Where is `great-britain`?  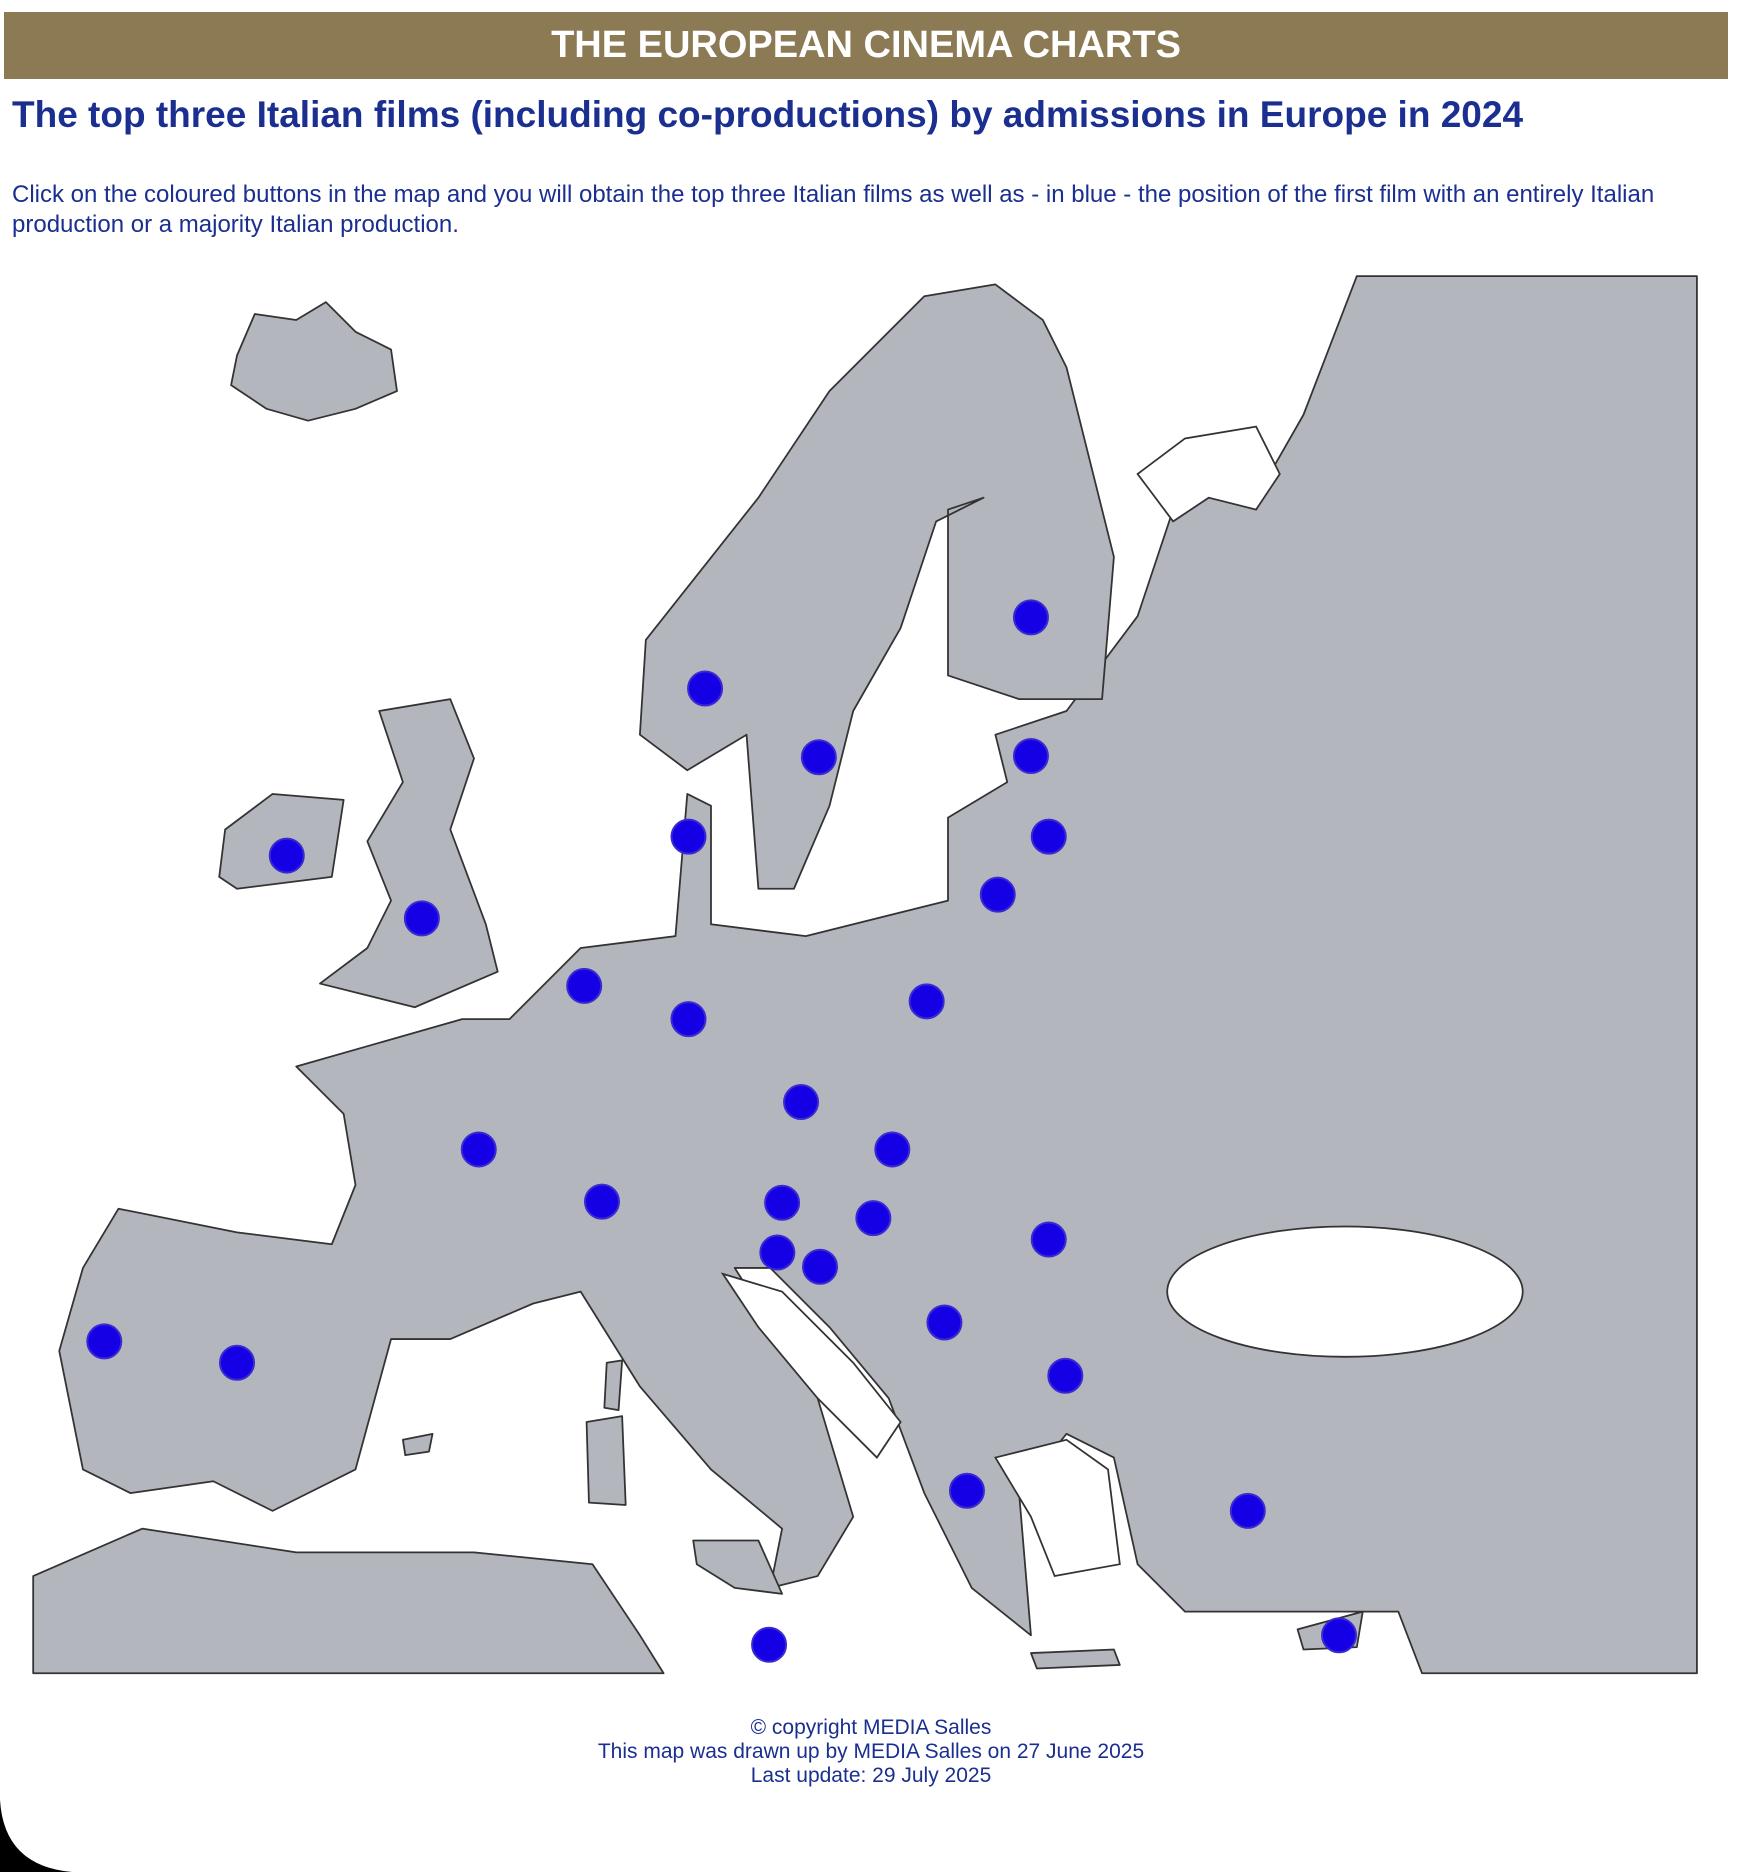 great-britain is located at coordinates (409, 853).